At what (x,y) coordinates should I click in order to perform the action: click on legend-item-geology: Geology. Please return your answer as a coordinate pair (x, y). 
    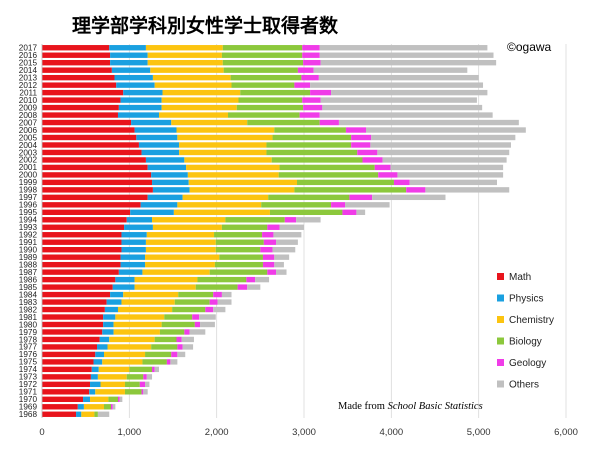
    Looking at the image, I should click on (521, 363).